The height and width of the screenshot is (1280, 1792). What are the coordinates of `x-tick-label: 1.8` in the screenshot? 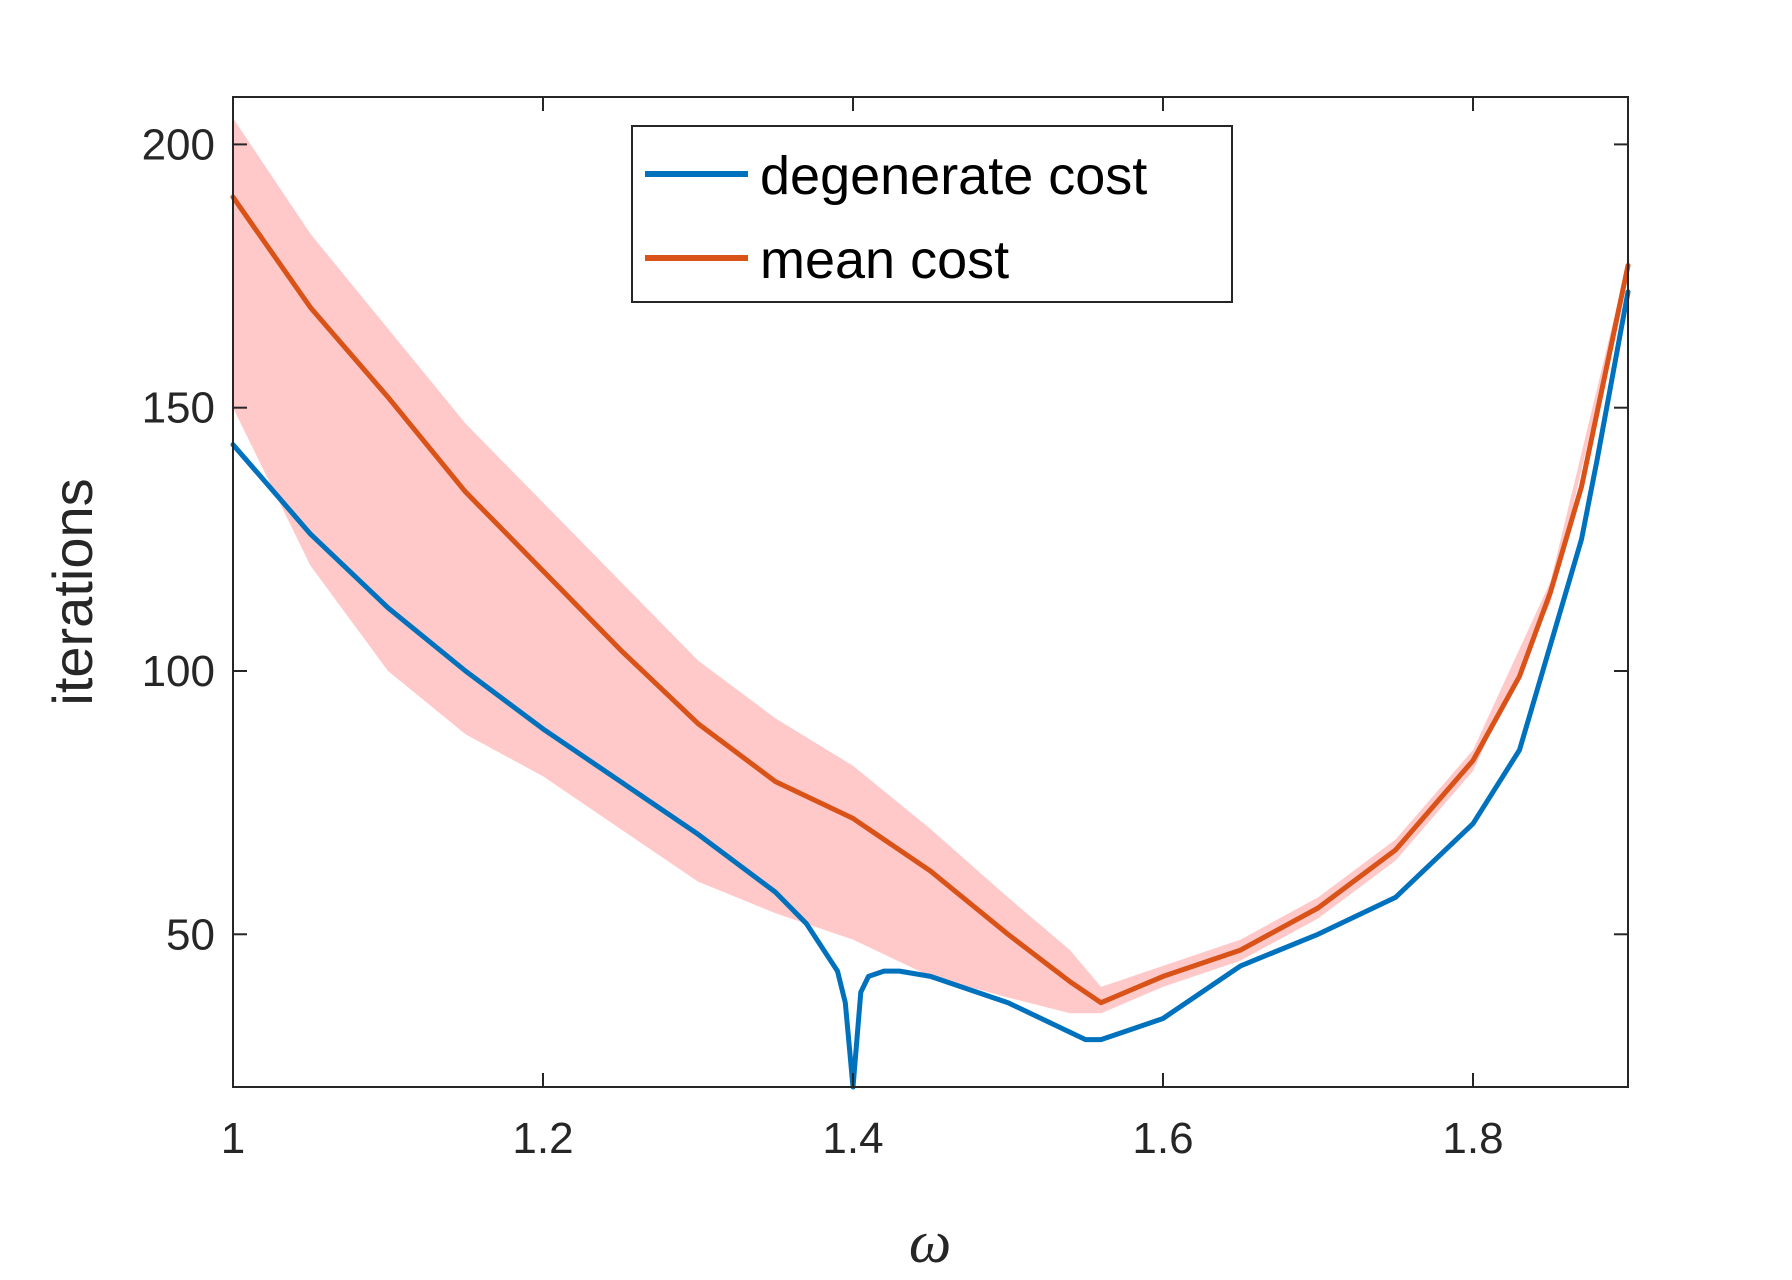 It's located at (1472, 1138).